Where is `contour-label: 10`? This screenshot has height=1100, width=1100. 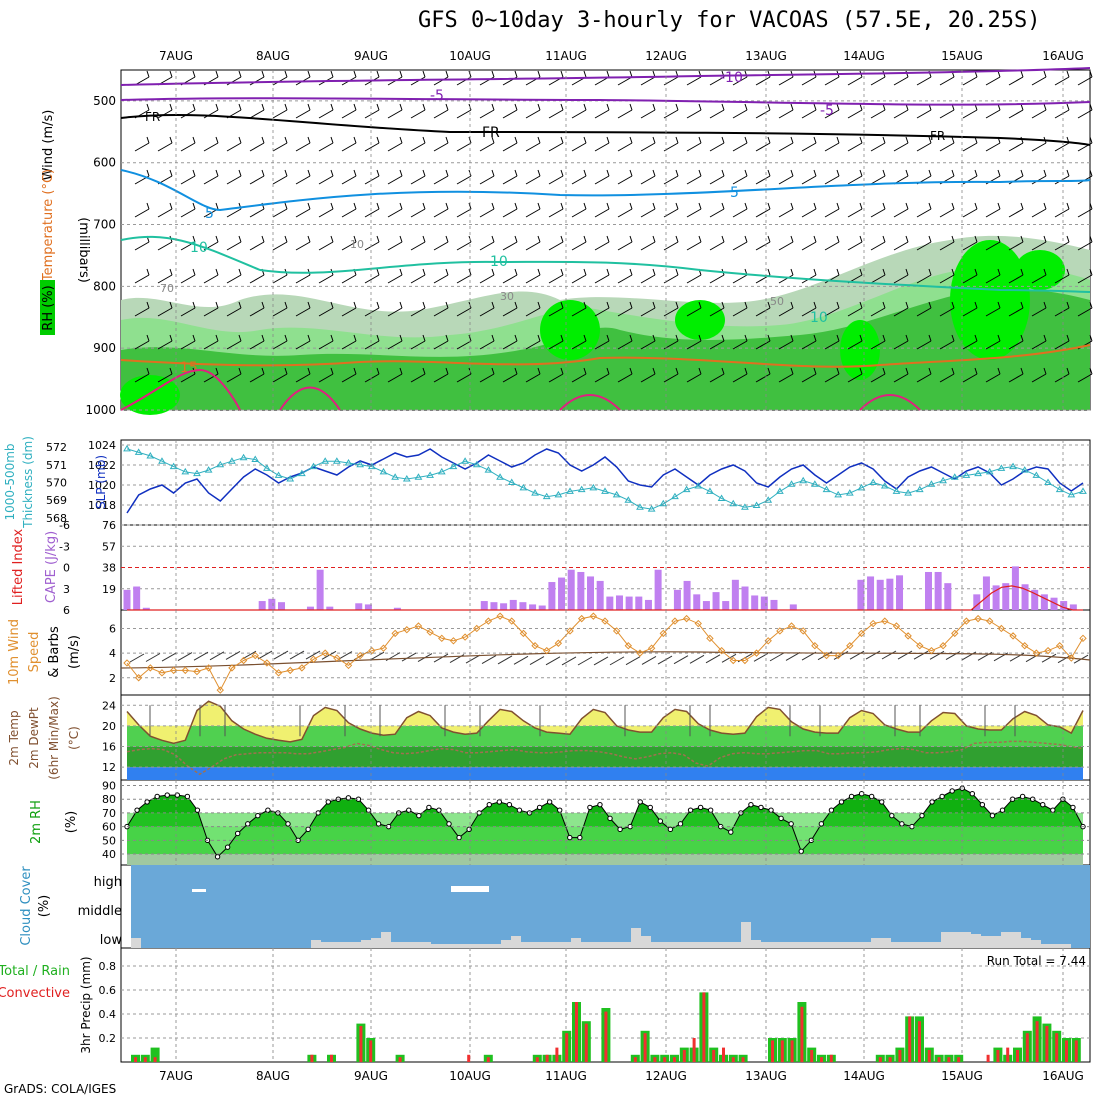
contour-label: 10 is located at coordinates (819, 318).